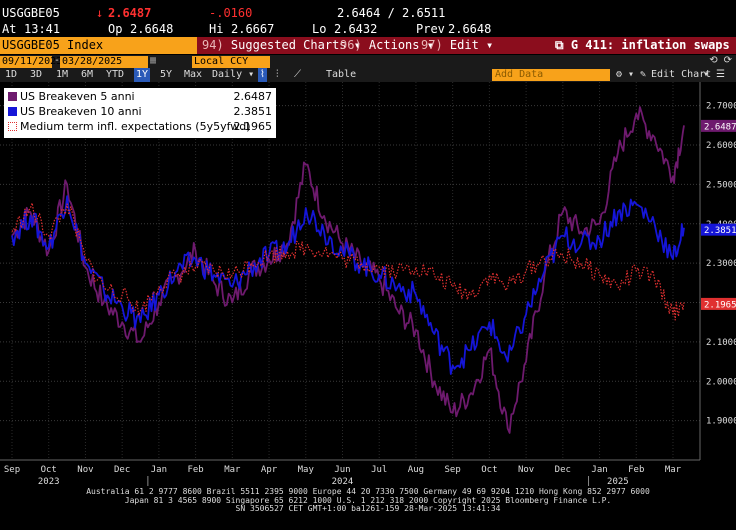 This screenshot has width=736, height=530. I want to click on high-label: Hi, so click(216, 29).